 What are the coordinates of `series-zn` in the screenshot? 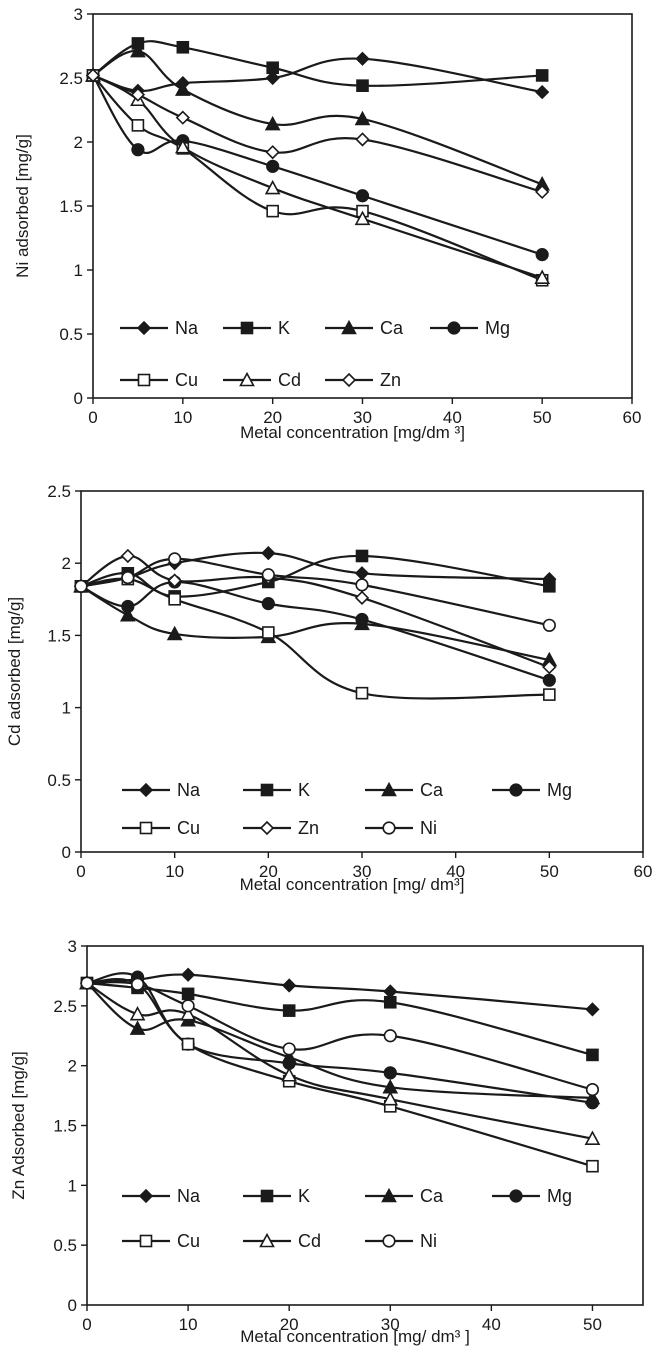 It's located at (317, 134).